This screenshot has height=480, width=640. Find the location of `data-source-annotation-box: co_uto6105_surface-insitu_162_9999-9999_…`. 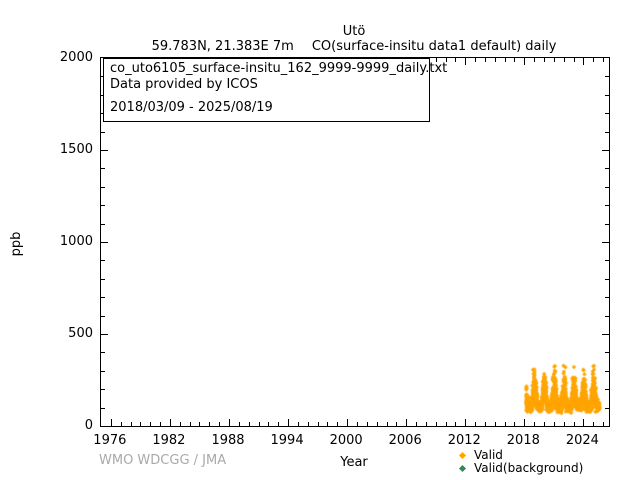

data-source-annotation-box: co_uto6105_surface-insitu_162_9999-9999_… is located at coordinates (275, 90).